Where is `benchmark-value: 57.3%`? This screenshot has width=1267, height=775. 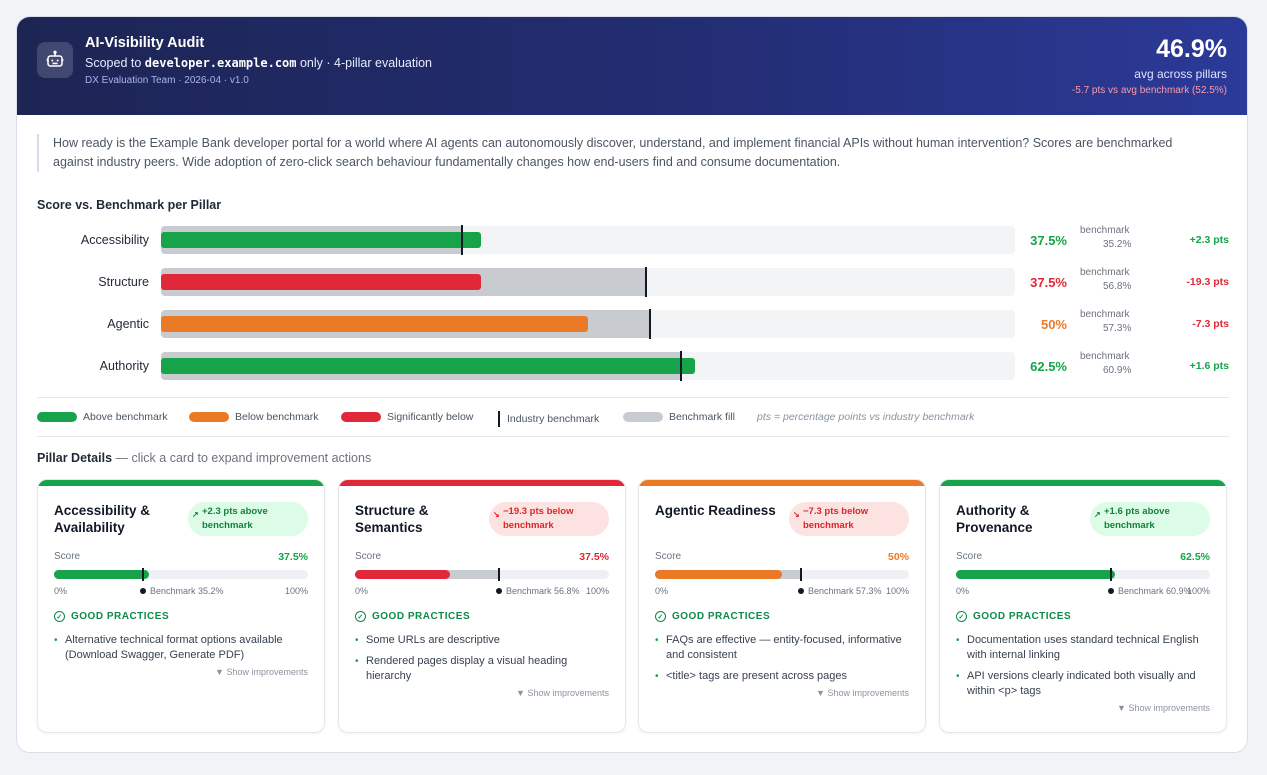
benchmark-value: 57.3% is located at coordinates (1117, 328).